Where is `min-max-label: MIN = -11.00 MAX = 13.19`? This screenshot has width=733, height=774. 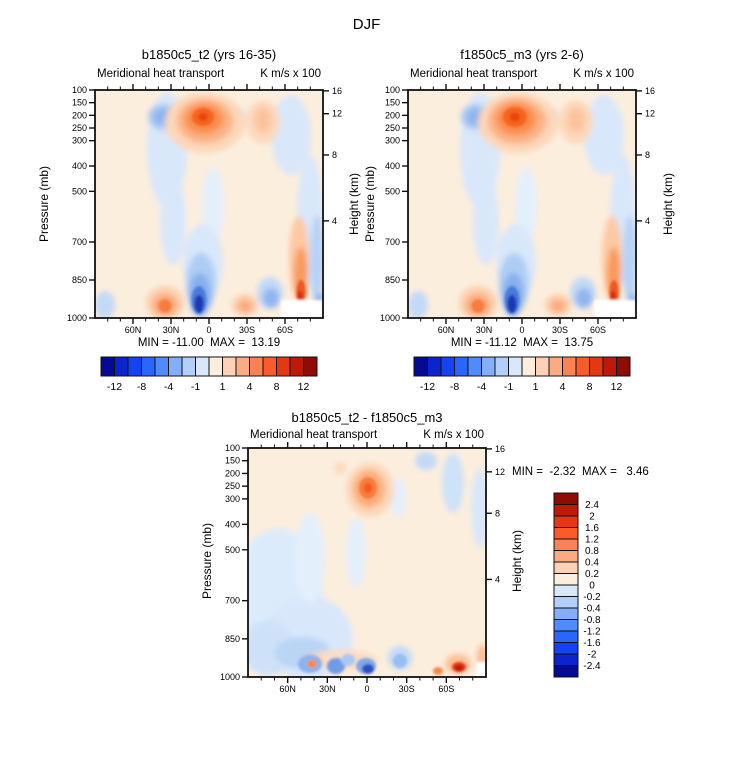 min-max-label: MIN = -11.00 MAX = 13.19 is located at coordinates (209, 343).